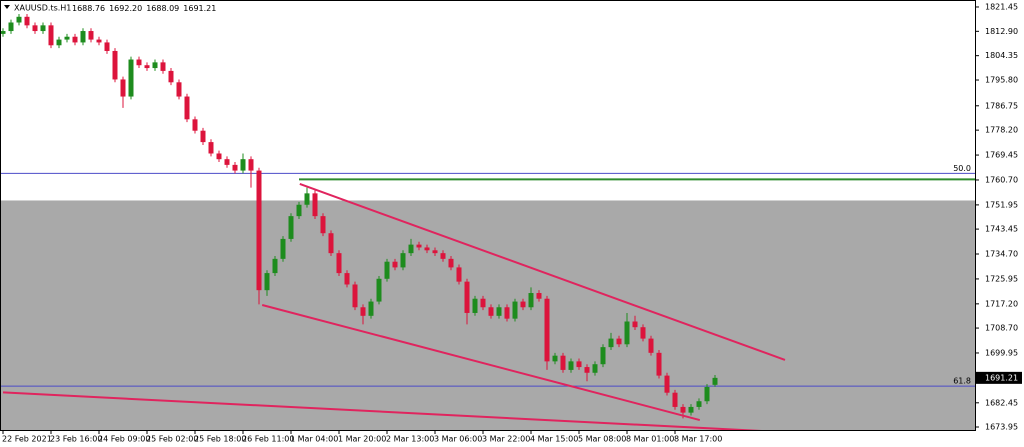  Describe the element at coordinates (314, 439) in the screenshot. I see `x-tick-label: 1 Mar 04:00` at that location.